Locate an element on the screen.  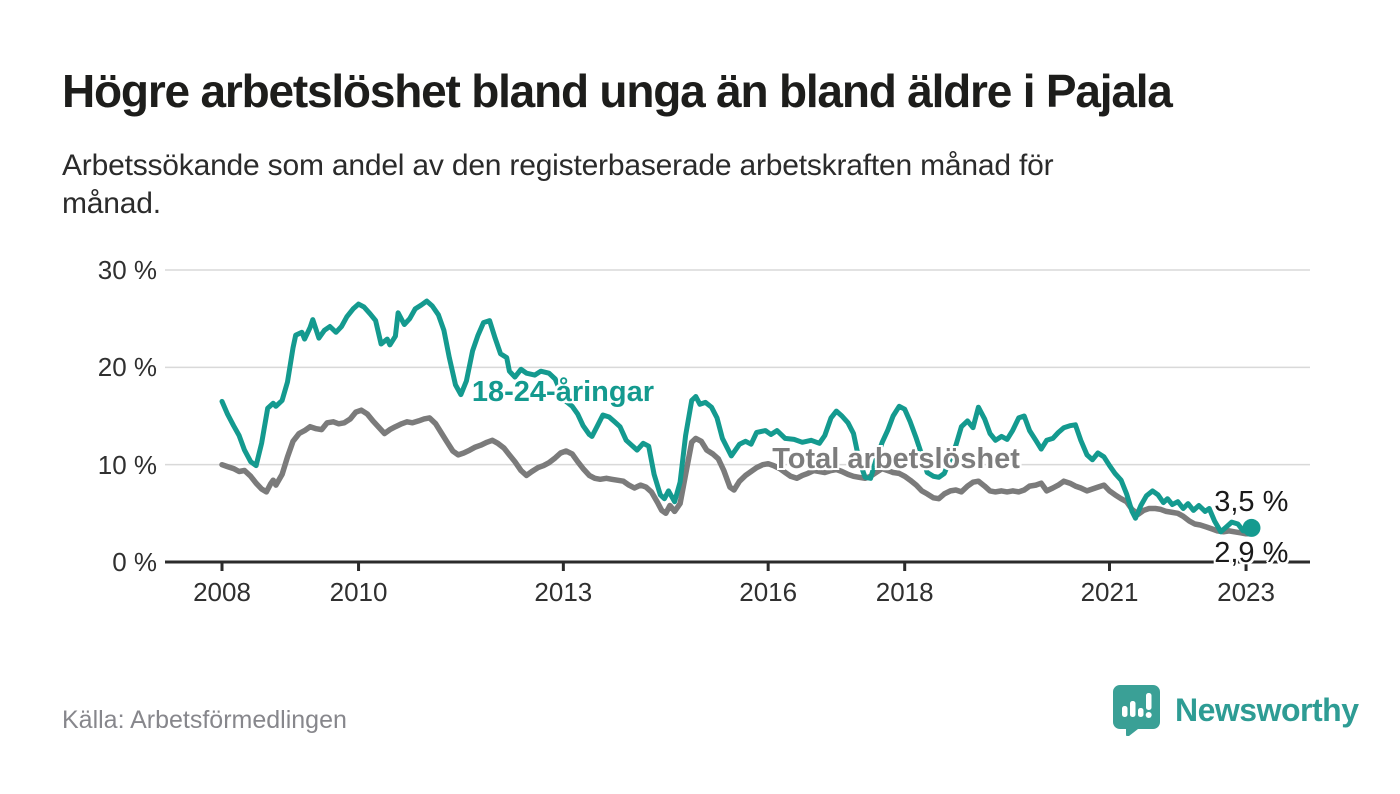
subtitle-line-2: månad. is located at coordinates (111, 203).